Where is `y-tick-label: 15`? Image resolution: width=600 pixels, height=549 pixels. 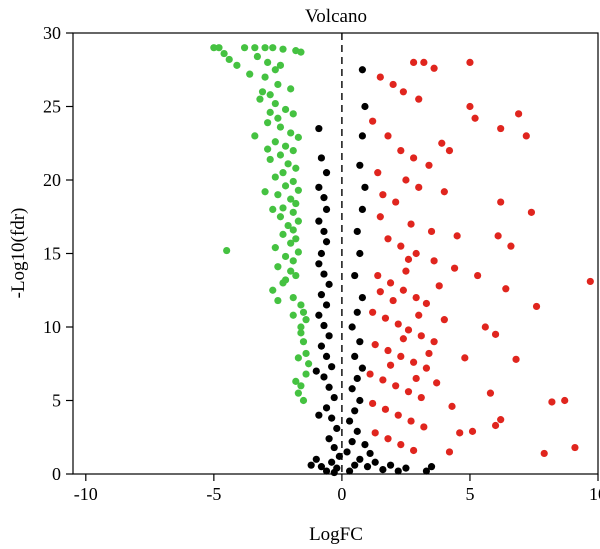
y-tick-label: 15 is located at coordinates (52, 254).